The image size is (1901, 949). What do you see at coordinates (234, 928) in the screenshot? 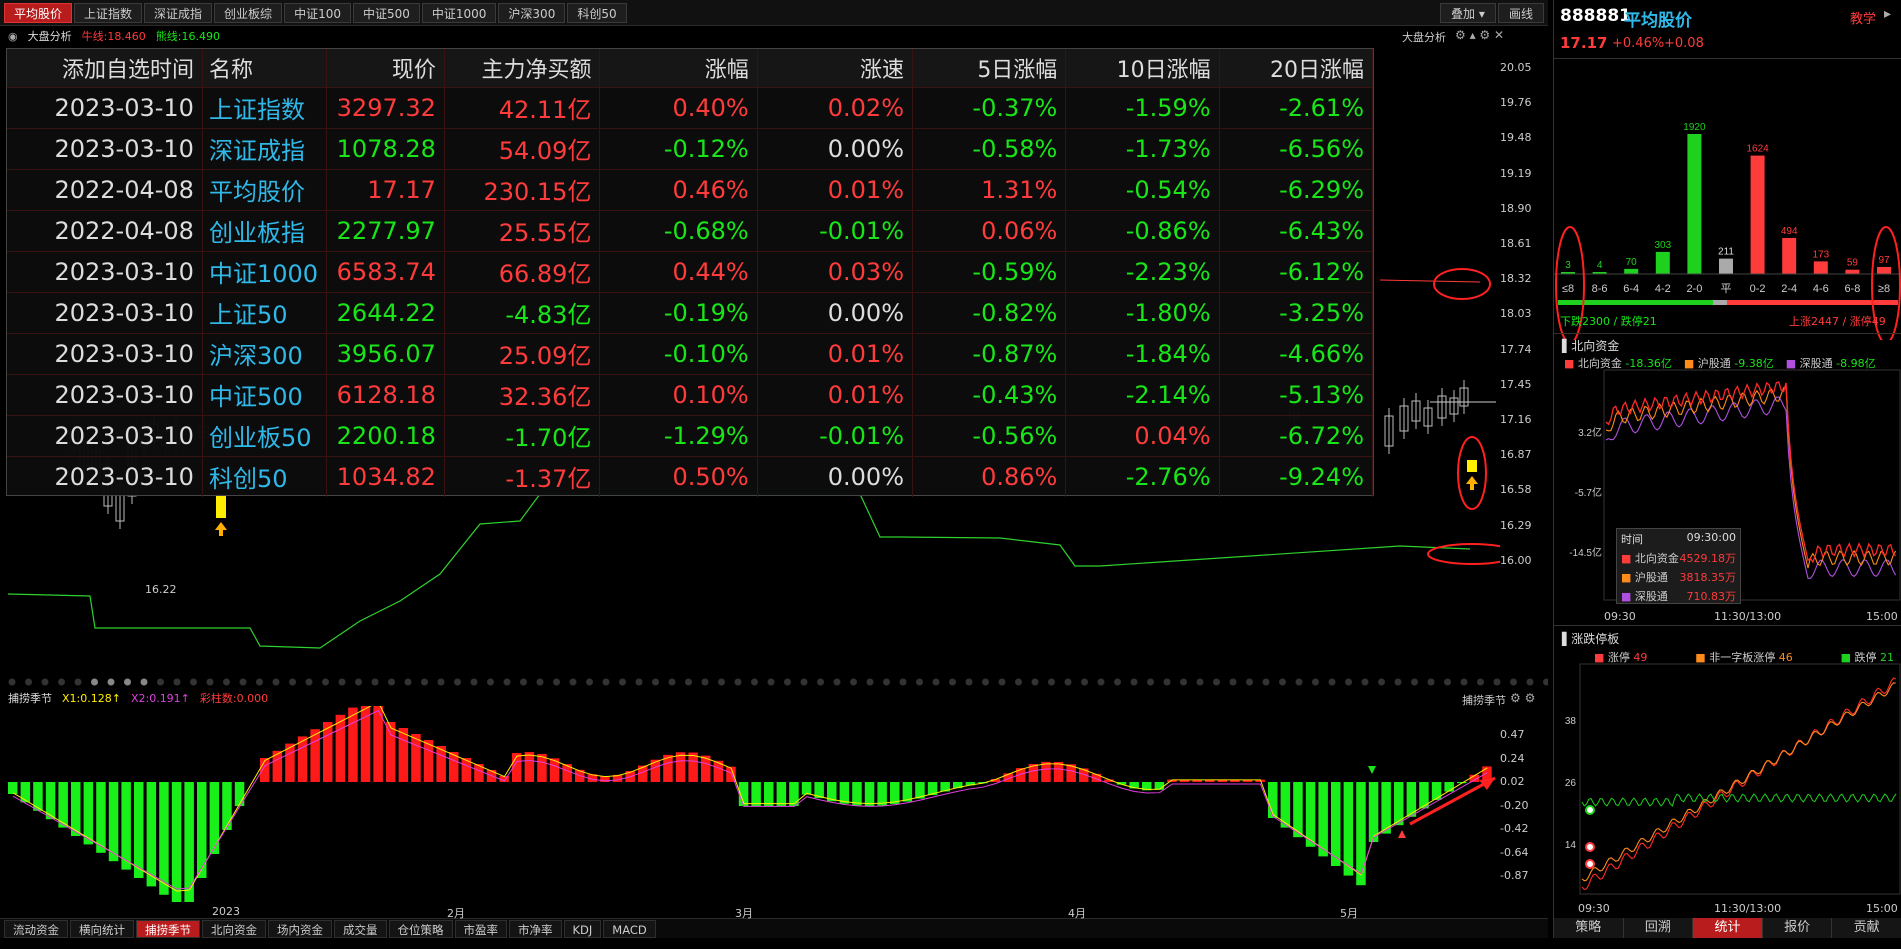
I see `indicator-tab: 北向资金` at bounding box center [234, 928].